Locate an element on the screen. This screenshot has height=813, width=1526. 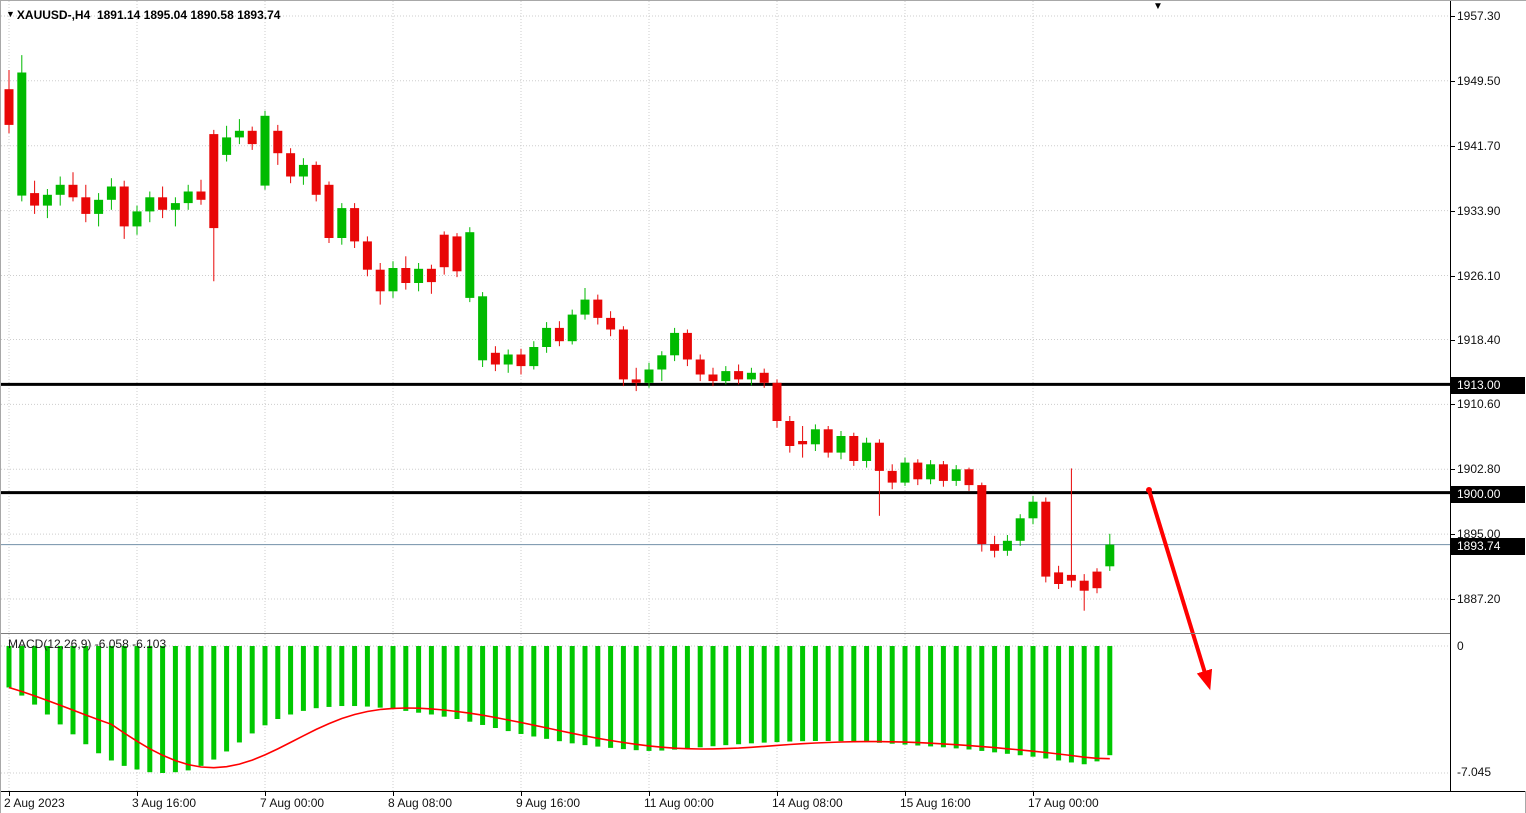
price-level-badge: 1913.00 is located at coordinates (1488, 386).